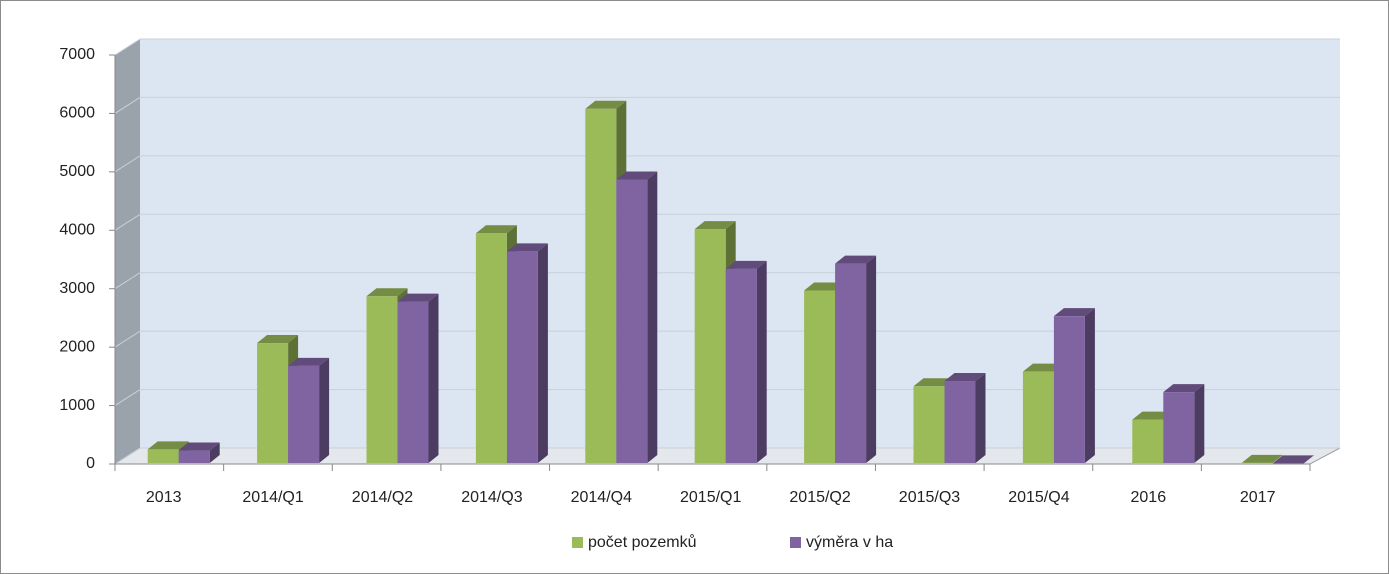 The image size is (1389, 574). Describe the element at coordinates (127, 251) in the screenshot. I see `side-wall` at that location.